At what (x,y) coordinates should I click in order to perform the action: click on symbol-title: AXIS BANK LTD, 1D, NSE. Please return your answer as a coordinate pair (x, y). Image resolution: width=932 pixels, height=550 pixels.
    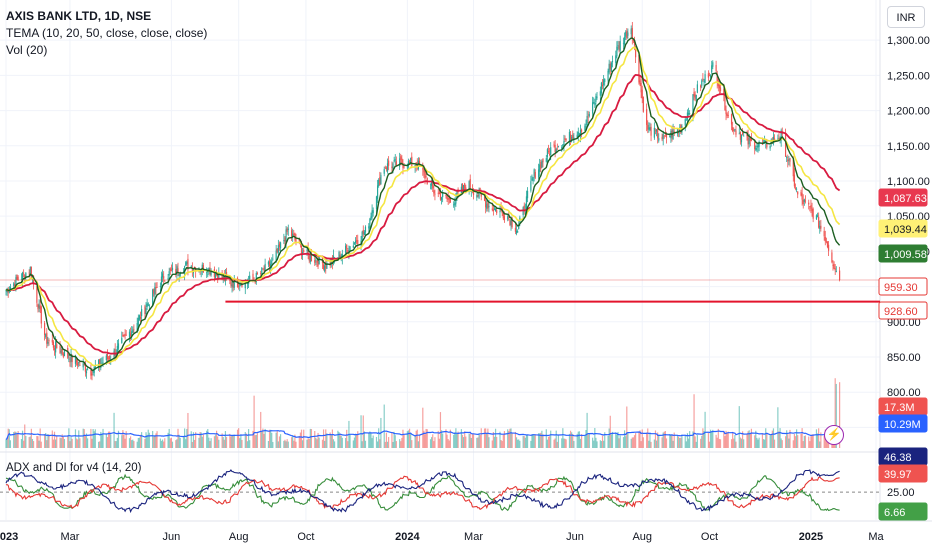
    Looking at the image, I should click on (79, 16).